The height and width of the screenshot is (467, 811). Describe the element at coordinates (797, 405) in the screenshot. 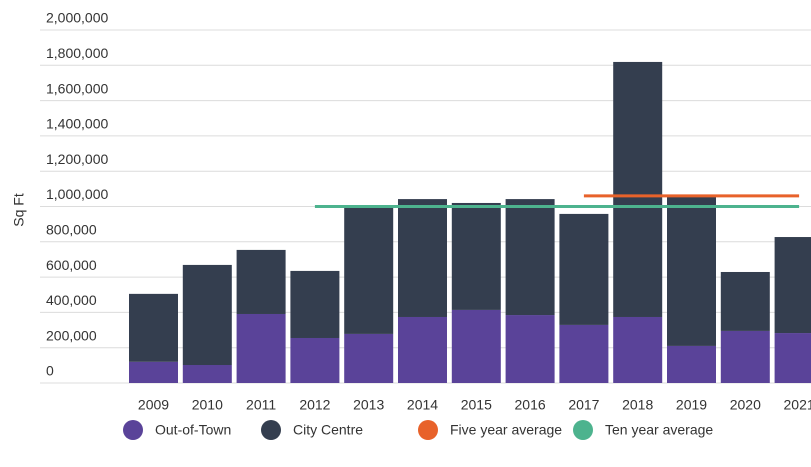

I see `x-tick-label: 2021` at that location.